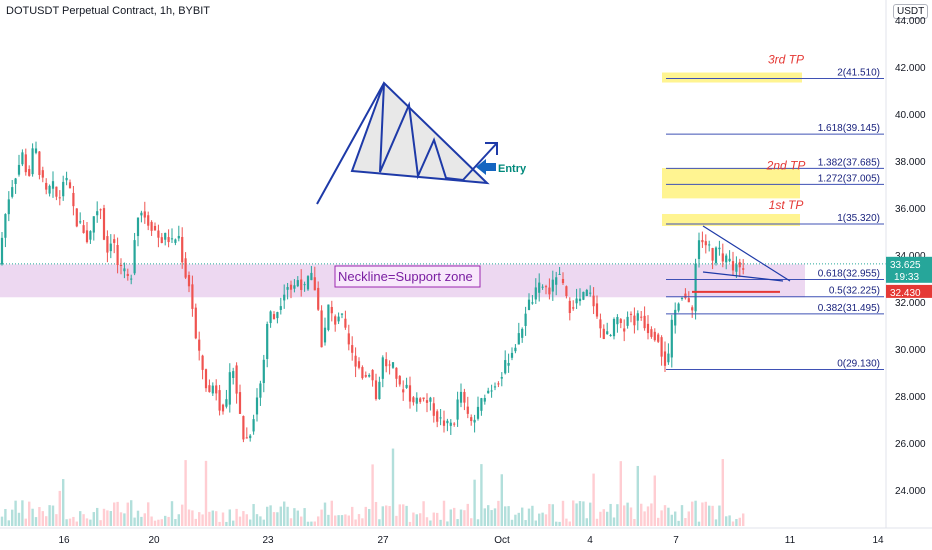 Image resolution: width=932 pixels, height=550 pixels. I want to click on x-tick-label: 20, so click(154, 540).